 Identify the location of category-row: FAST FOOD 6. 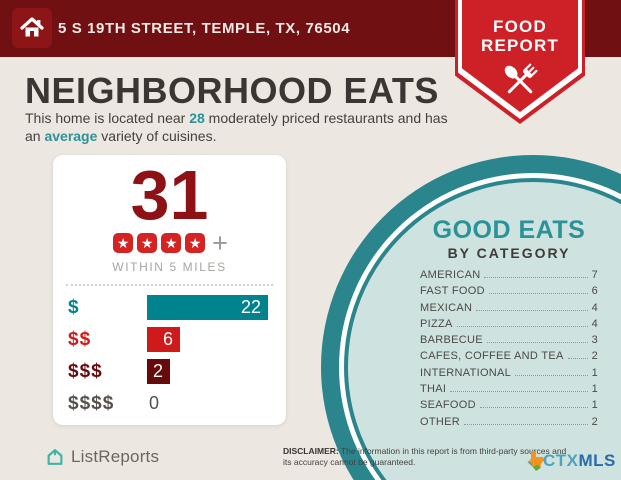
(509, 293).